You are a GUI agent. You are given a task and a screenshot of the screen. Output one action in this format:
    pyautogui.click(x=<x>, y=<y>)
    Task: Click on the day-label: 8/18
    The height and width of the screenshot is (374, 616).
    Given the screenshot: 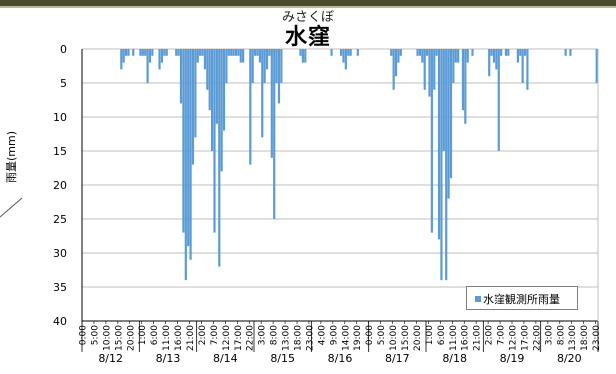 What is the action you would take?
    pyautogui.click(x=454, y=358)
    